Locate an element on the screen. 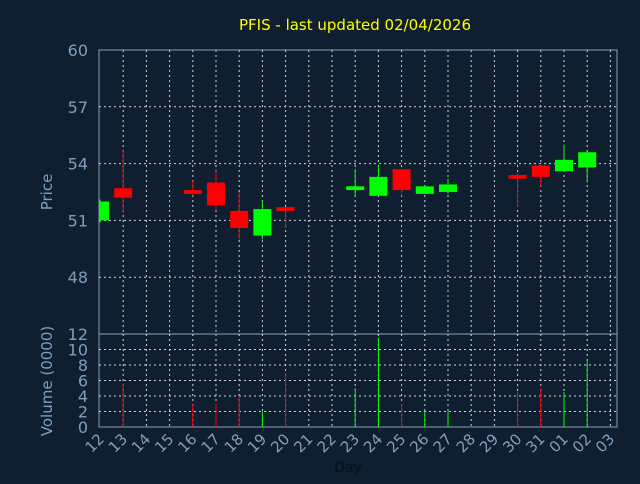 The image size is (640, 484). x-axis-label: Day is located at coordinates (348, 468).